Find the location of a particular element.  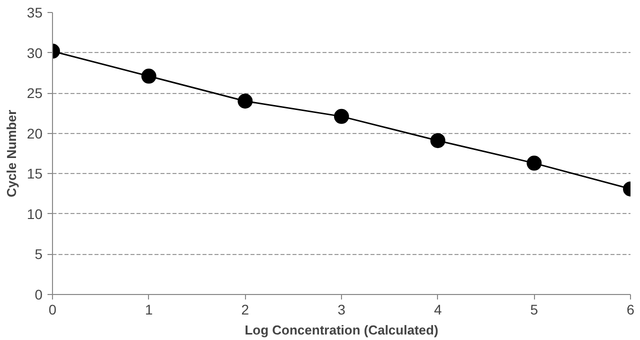

y-tick-label: 5 is located at coordinates (38, 254).